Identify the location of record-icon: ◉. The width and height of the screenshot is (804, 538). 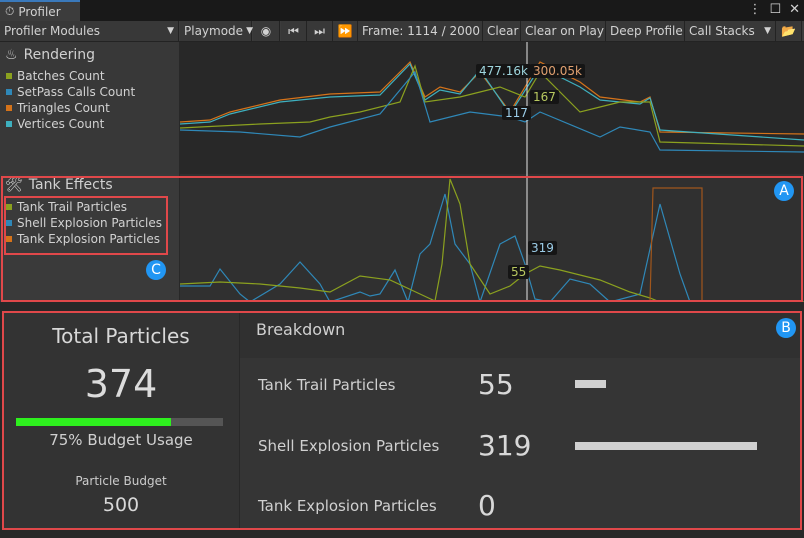
(266, 31).